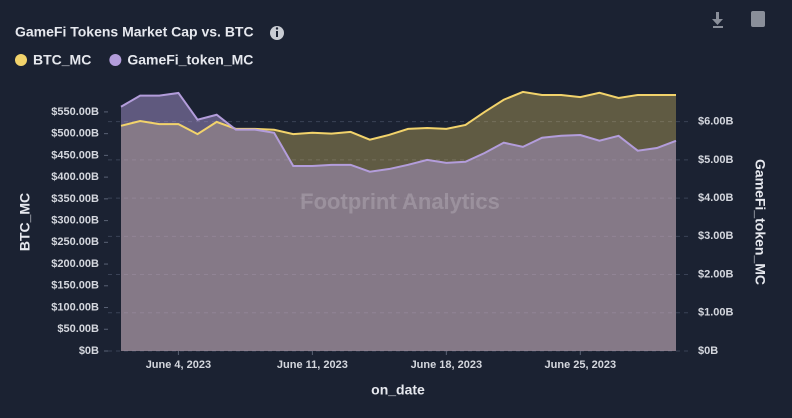 Image resolution: width=792 pixels, height=418 pixels. What do you see at coordinates (62, 60) in the screenshot?
I see `legend-label: BTC_MC` at bounding box center [62, 60].